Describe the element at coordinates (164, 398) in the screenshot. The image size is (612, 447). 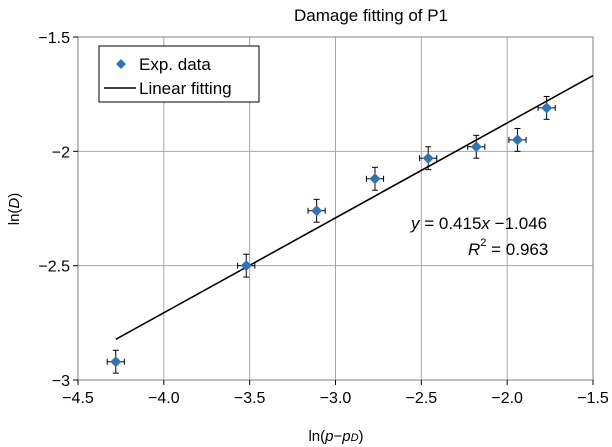
I see `x-tick-label: −4.0` at that location.